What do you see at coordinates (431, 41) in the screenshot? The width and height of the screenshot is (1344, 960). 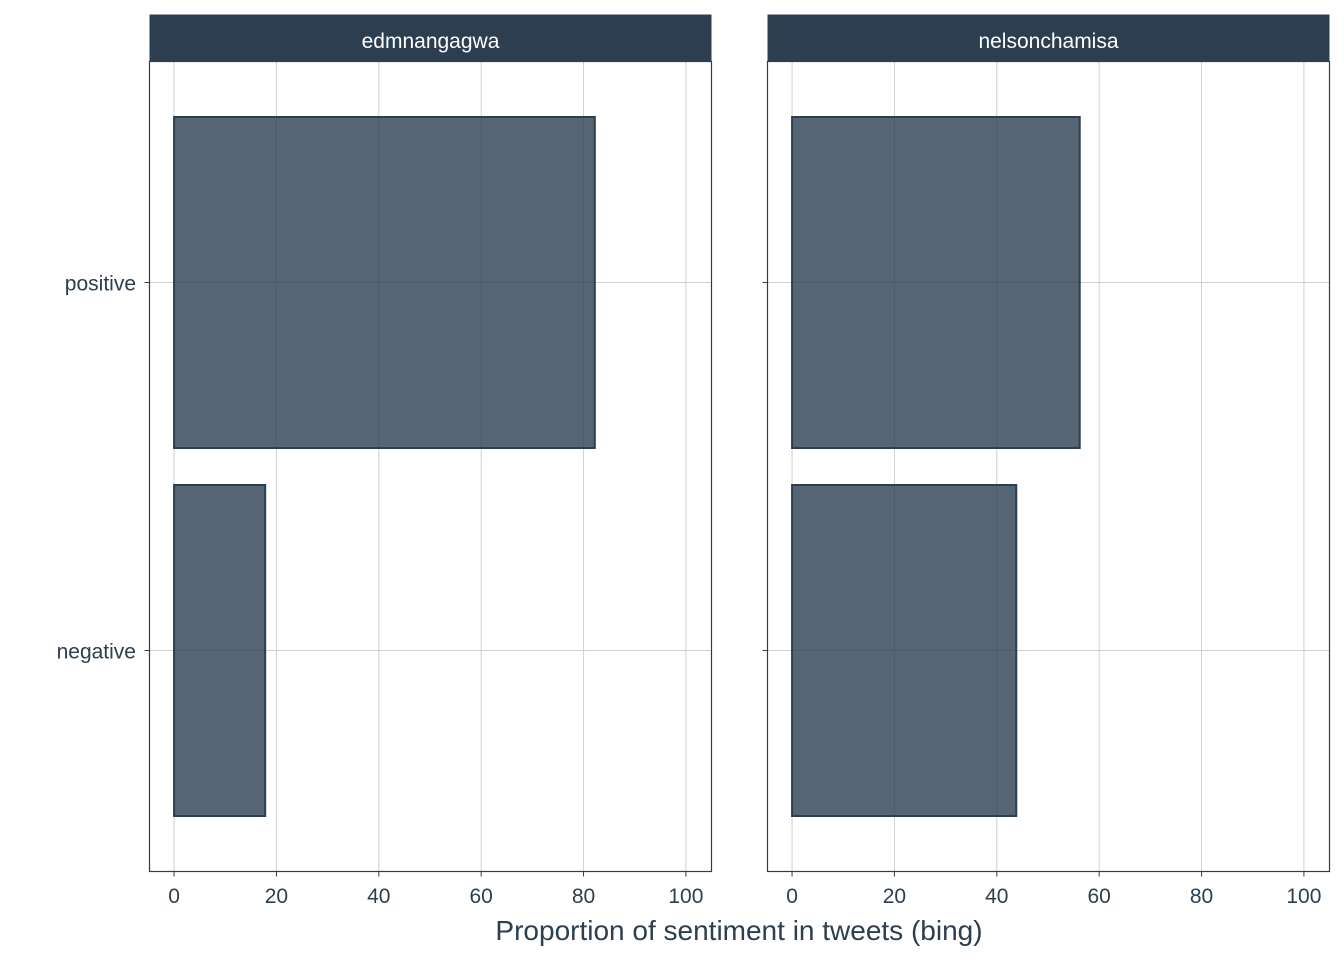 I see `facet-strip-label: edmnangagwa` at bounding box center [431, 41].